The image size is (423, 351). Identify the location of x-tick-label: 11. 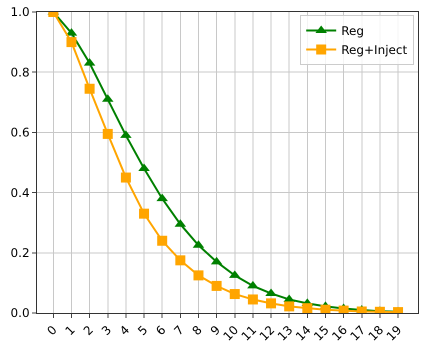
(249, 333).